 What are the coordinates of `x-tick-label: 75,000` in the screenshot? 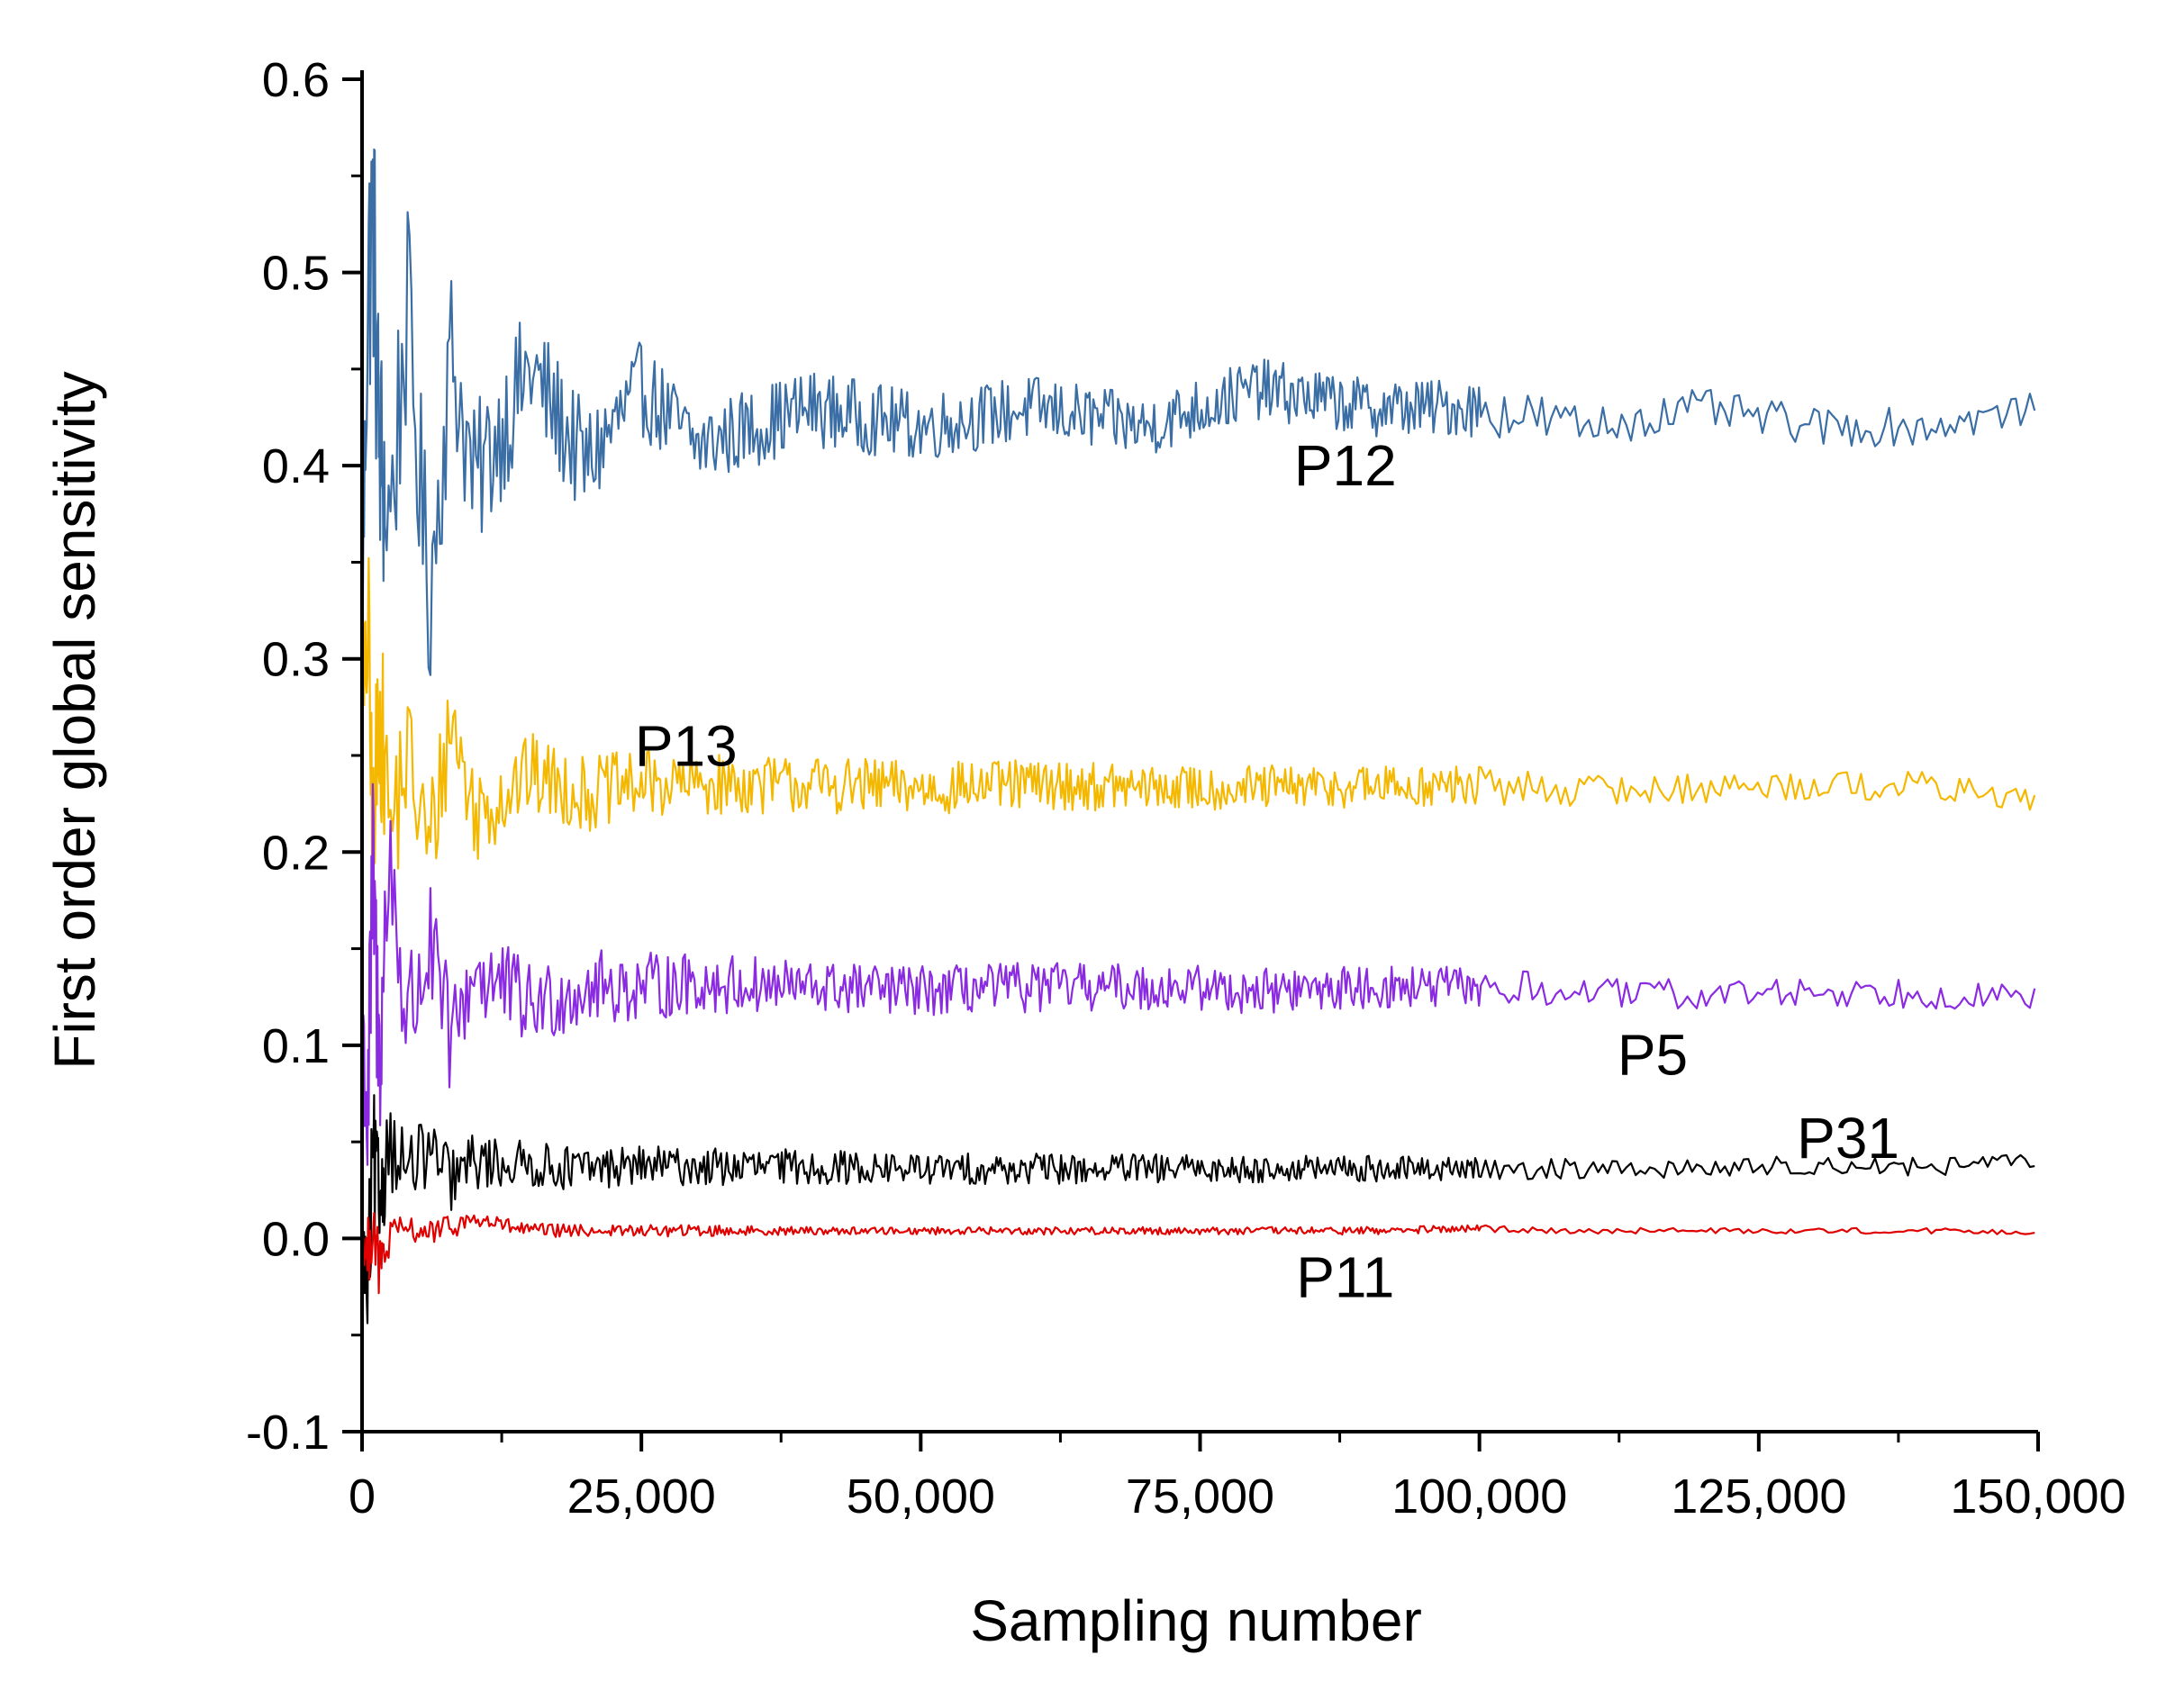 It's located at (1200, 1496).